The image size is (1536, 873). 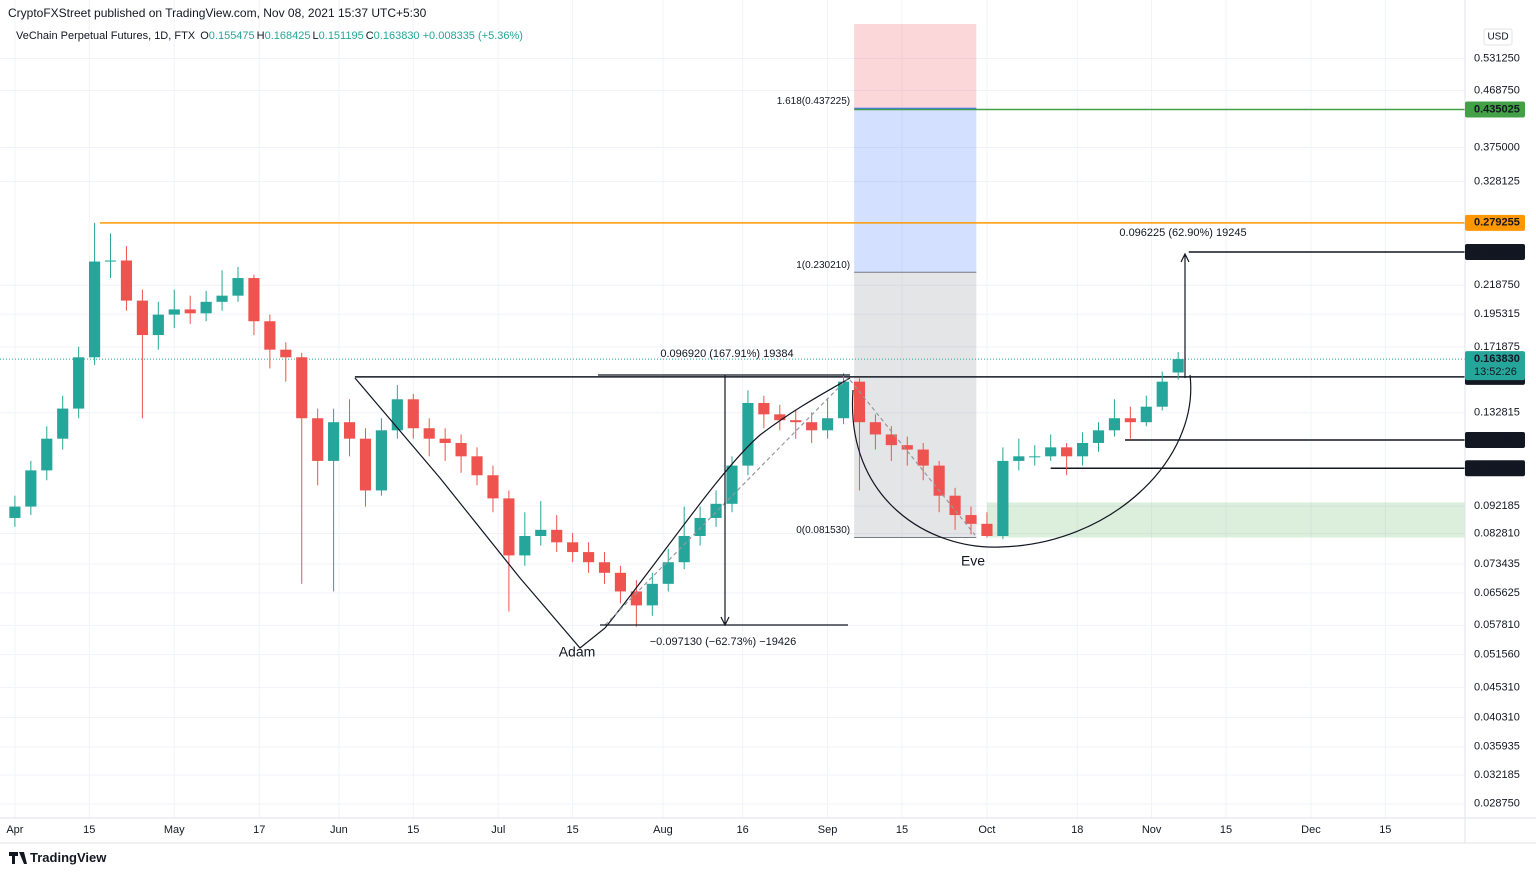 What do you see at coordinates (18, 858) in the screenshot?
I see `logo` at bounding box center [18, 858].